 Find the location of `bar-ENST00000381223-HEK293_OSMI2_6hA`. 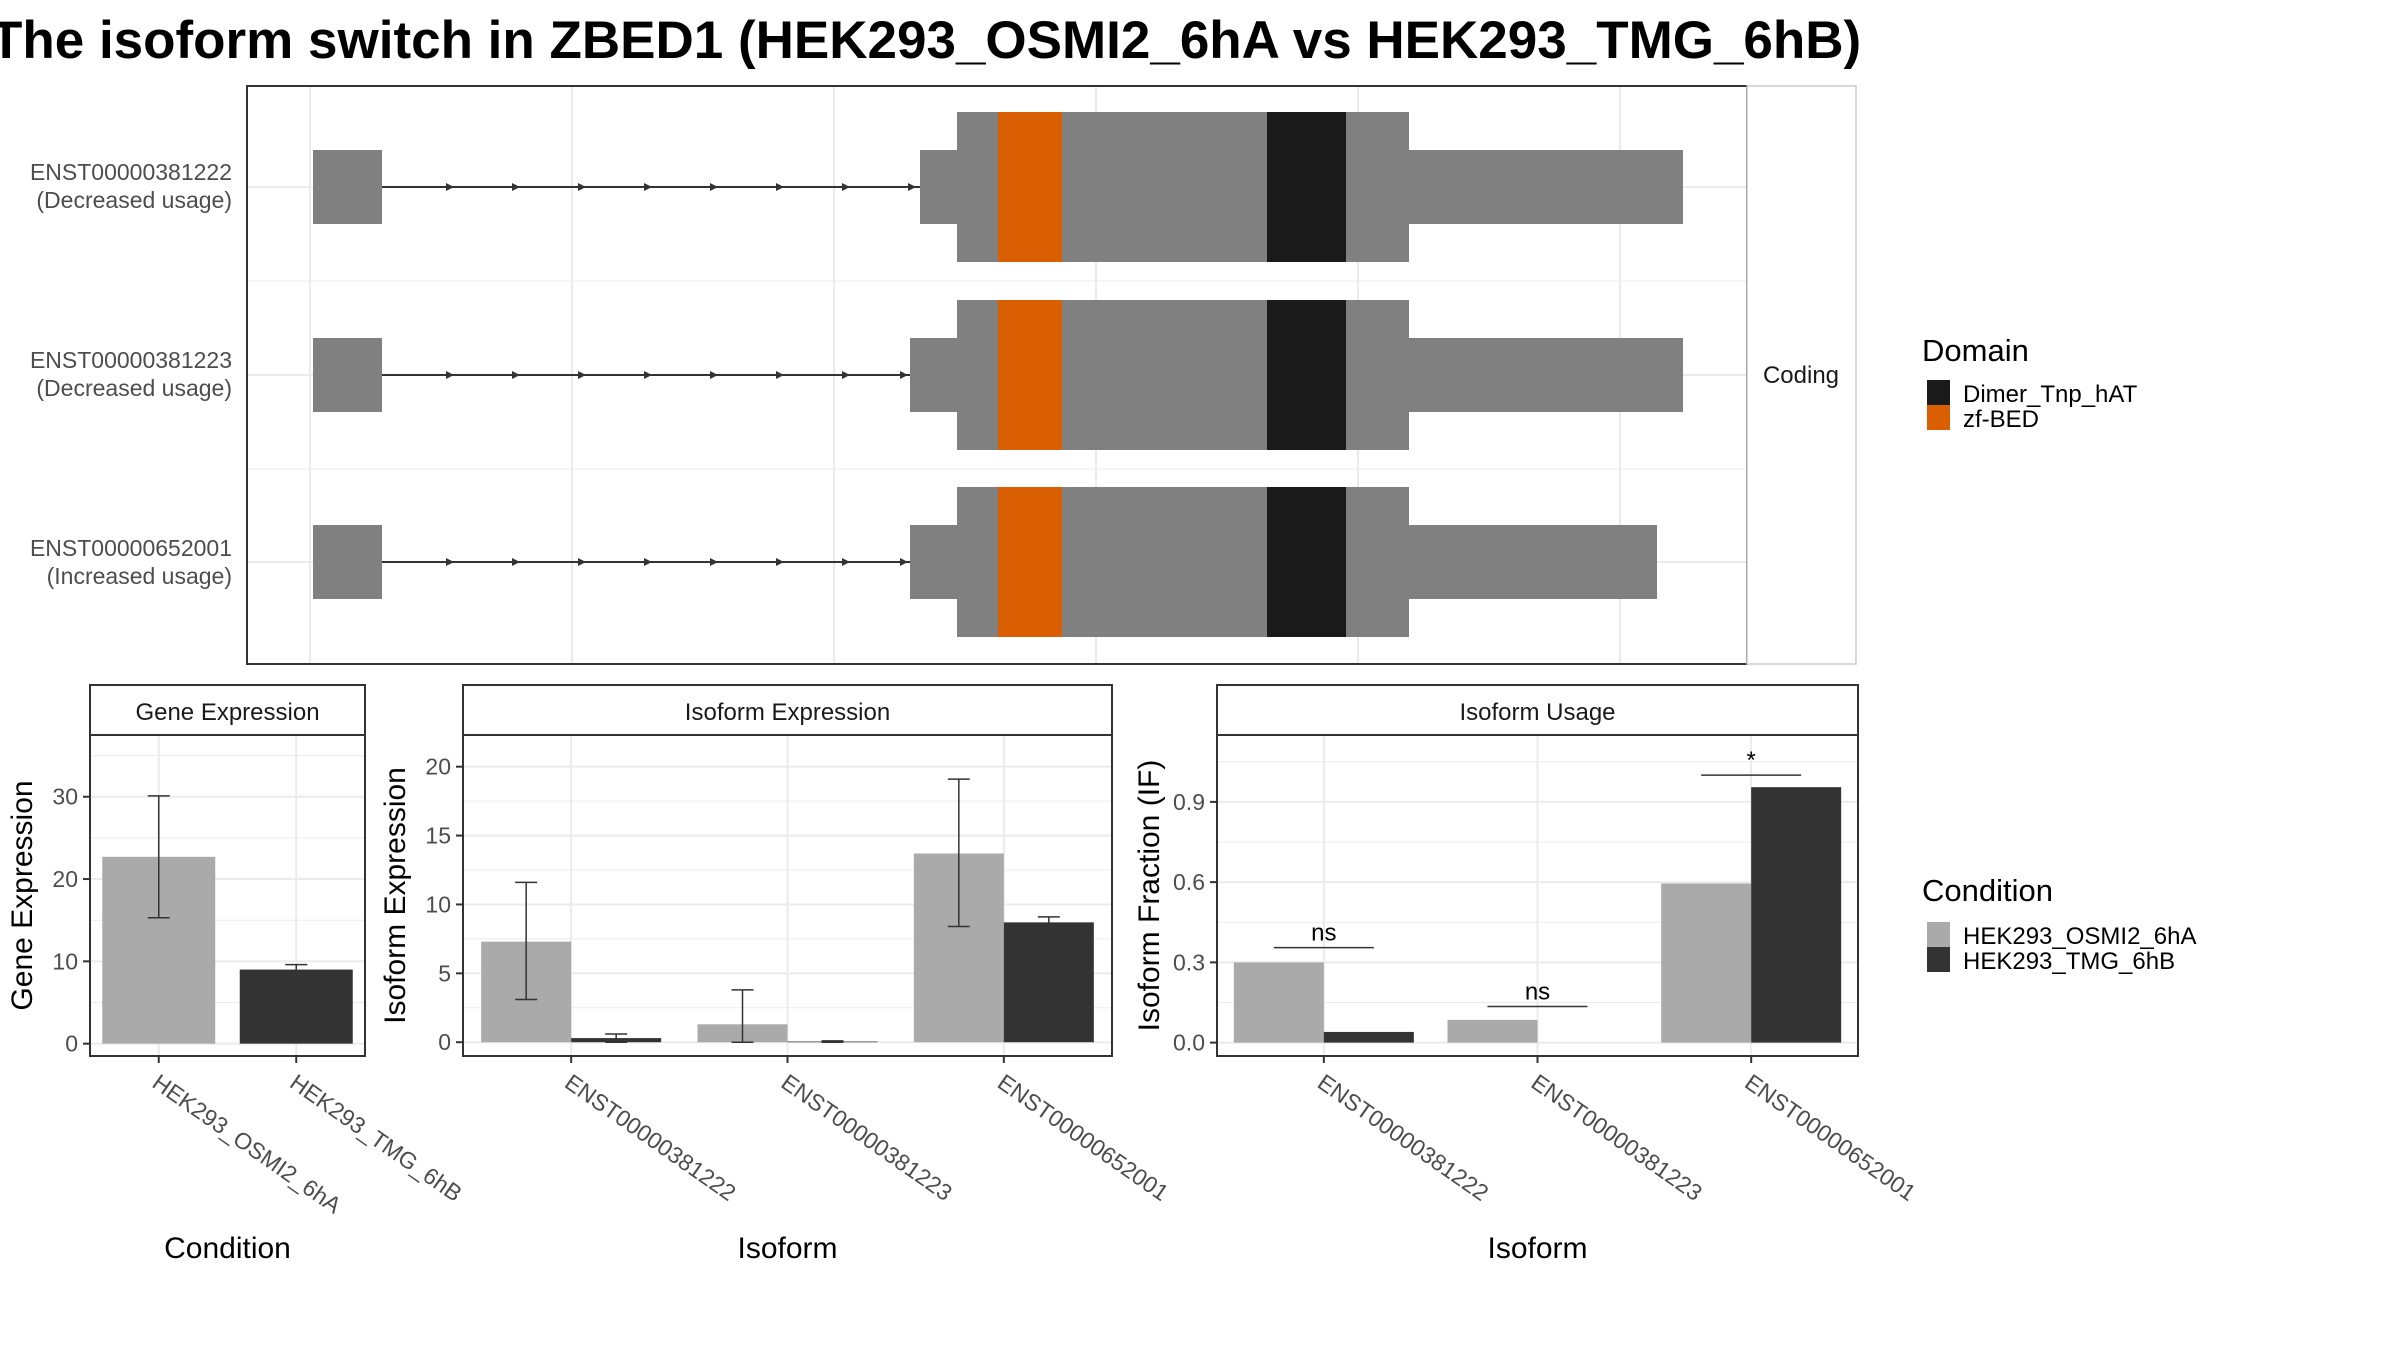

bar-ENST00000381223-HEK293_OSMI2_6hA is located at coordinates (1492, 1031).